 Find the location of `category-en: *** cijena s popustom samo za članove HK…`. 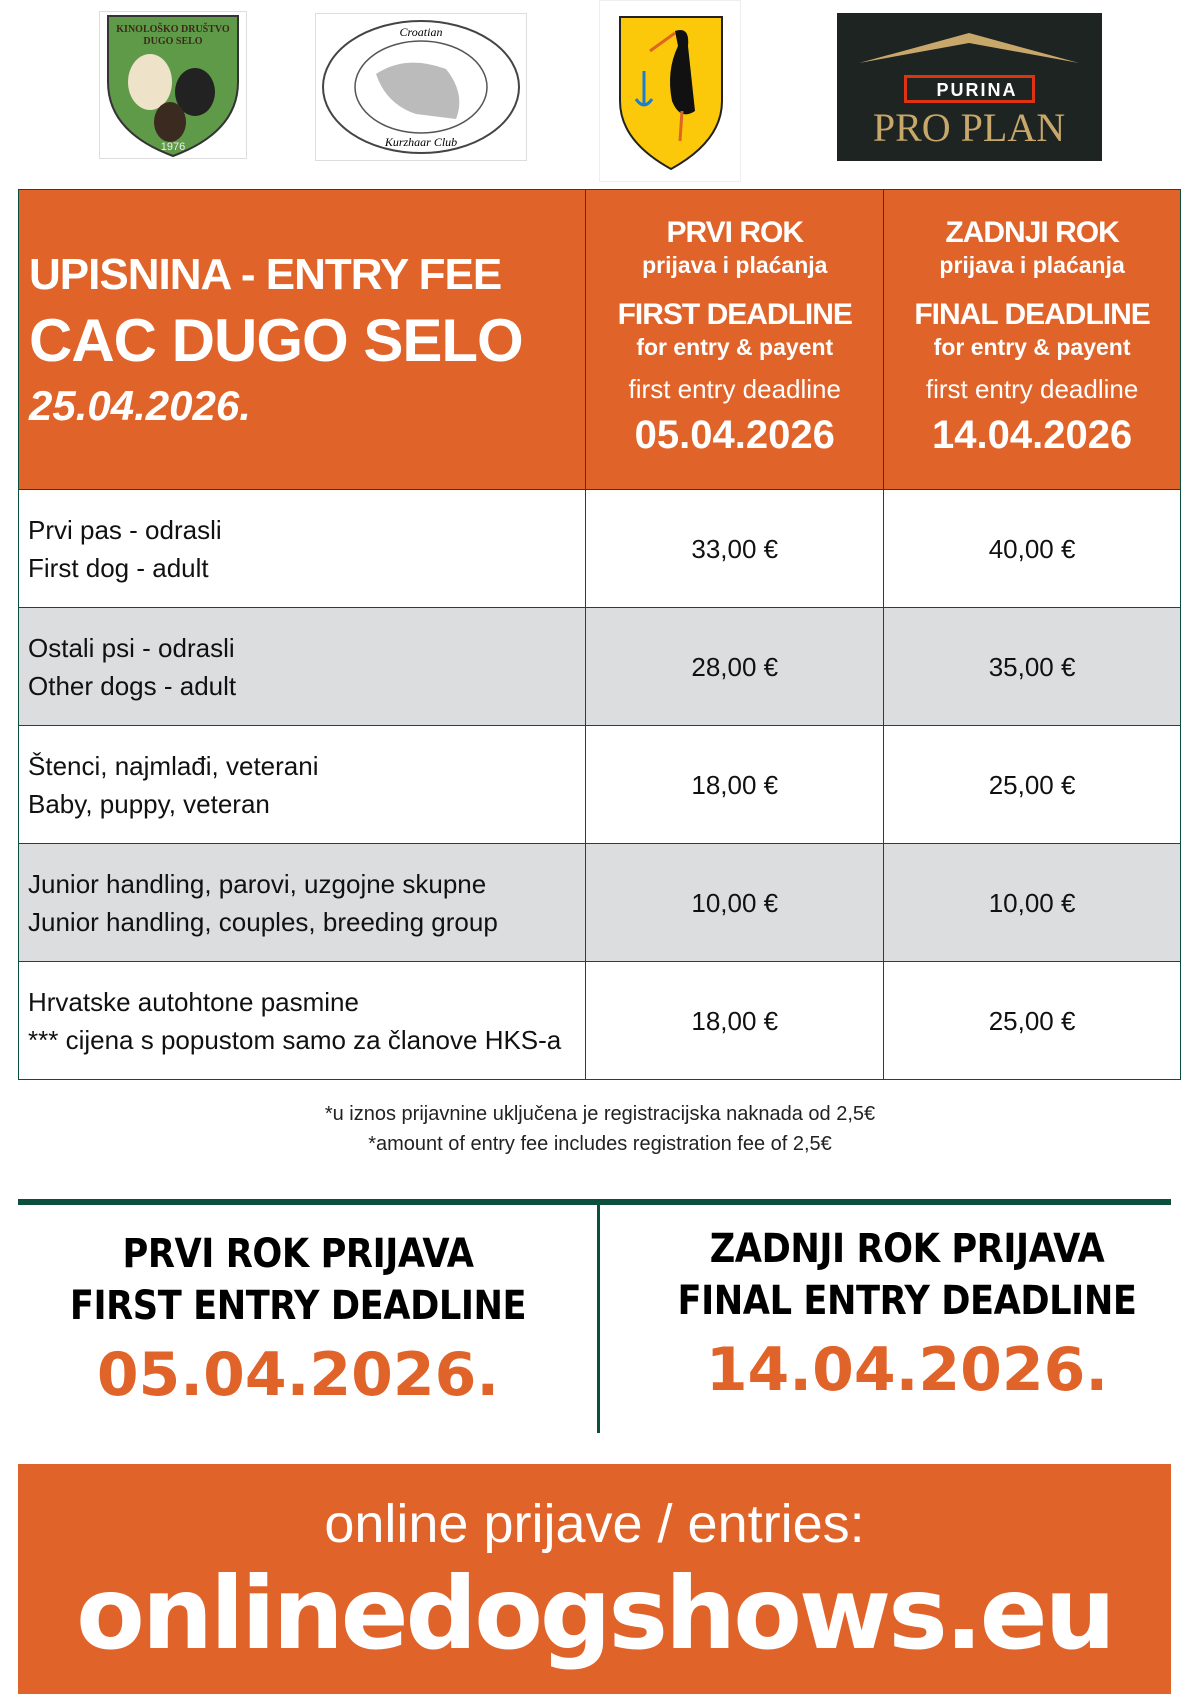

category-en: *** cijena s popustom samo za članove HK… is located at coordinates (295, 1039).